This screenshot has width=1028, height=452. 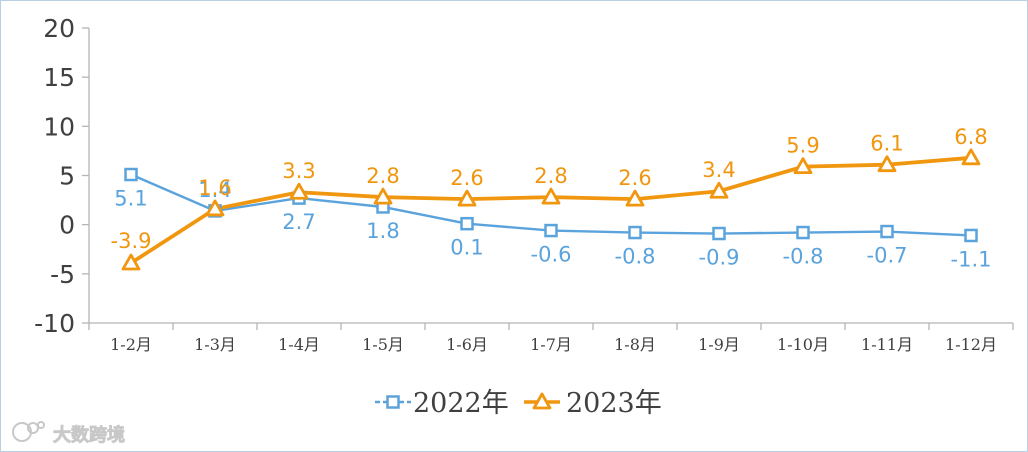 I want to click on data-label: -0.9, so click(x=719, y=258).